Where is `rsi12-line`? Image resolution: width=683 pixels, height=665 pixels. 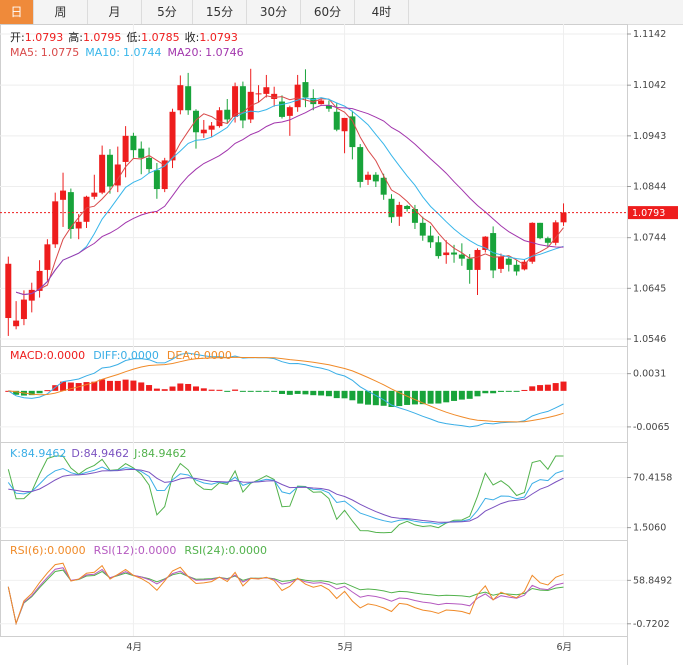 rsi12-line is located at coordinates (285, 596).